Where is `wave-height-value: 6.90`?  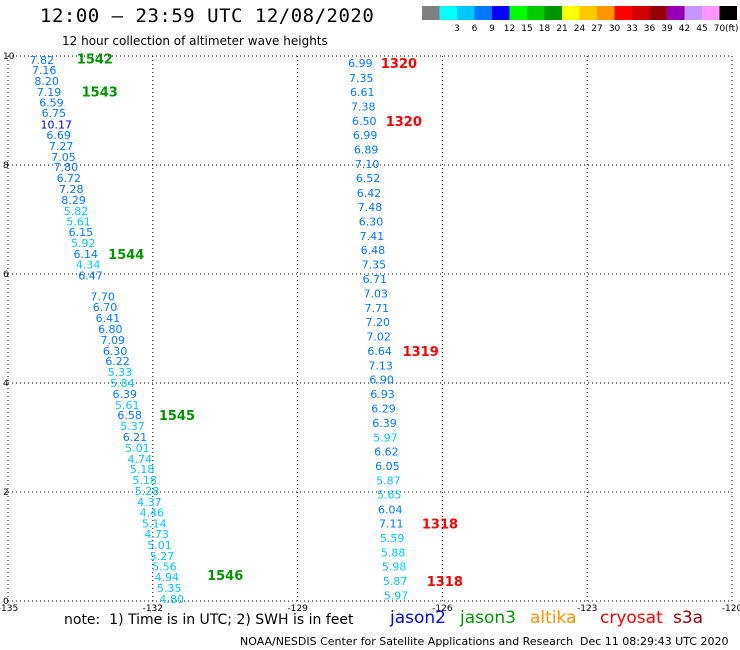
wave-height-value: 6.90 is located at coordinates (381, 380).